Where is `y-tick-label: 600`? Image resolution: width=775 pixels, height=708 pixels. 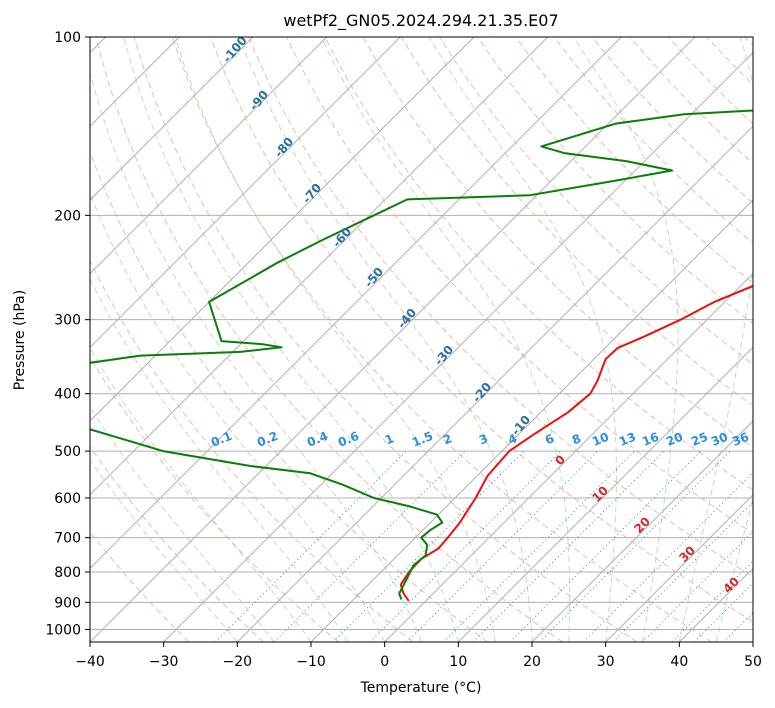
y-tick-label: 600 is located at coordinates (67, 499).